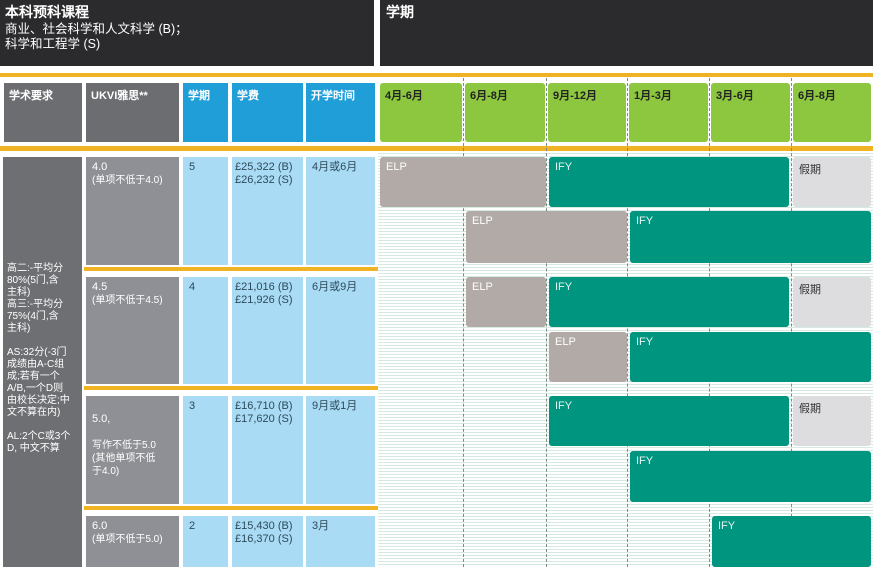  I want to click on table-row-ielts: 5.0, 写作不低于5.0 (其他单项不低 于4.0), so click(132, 450).